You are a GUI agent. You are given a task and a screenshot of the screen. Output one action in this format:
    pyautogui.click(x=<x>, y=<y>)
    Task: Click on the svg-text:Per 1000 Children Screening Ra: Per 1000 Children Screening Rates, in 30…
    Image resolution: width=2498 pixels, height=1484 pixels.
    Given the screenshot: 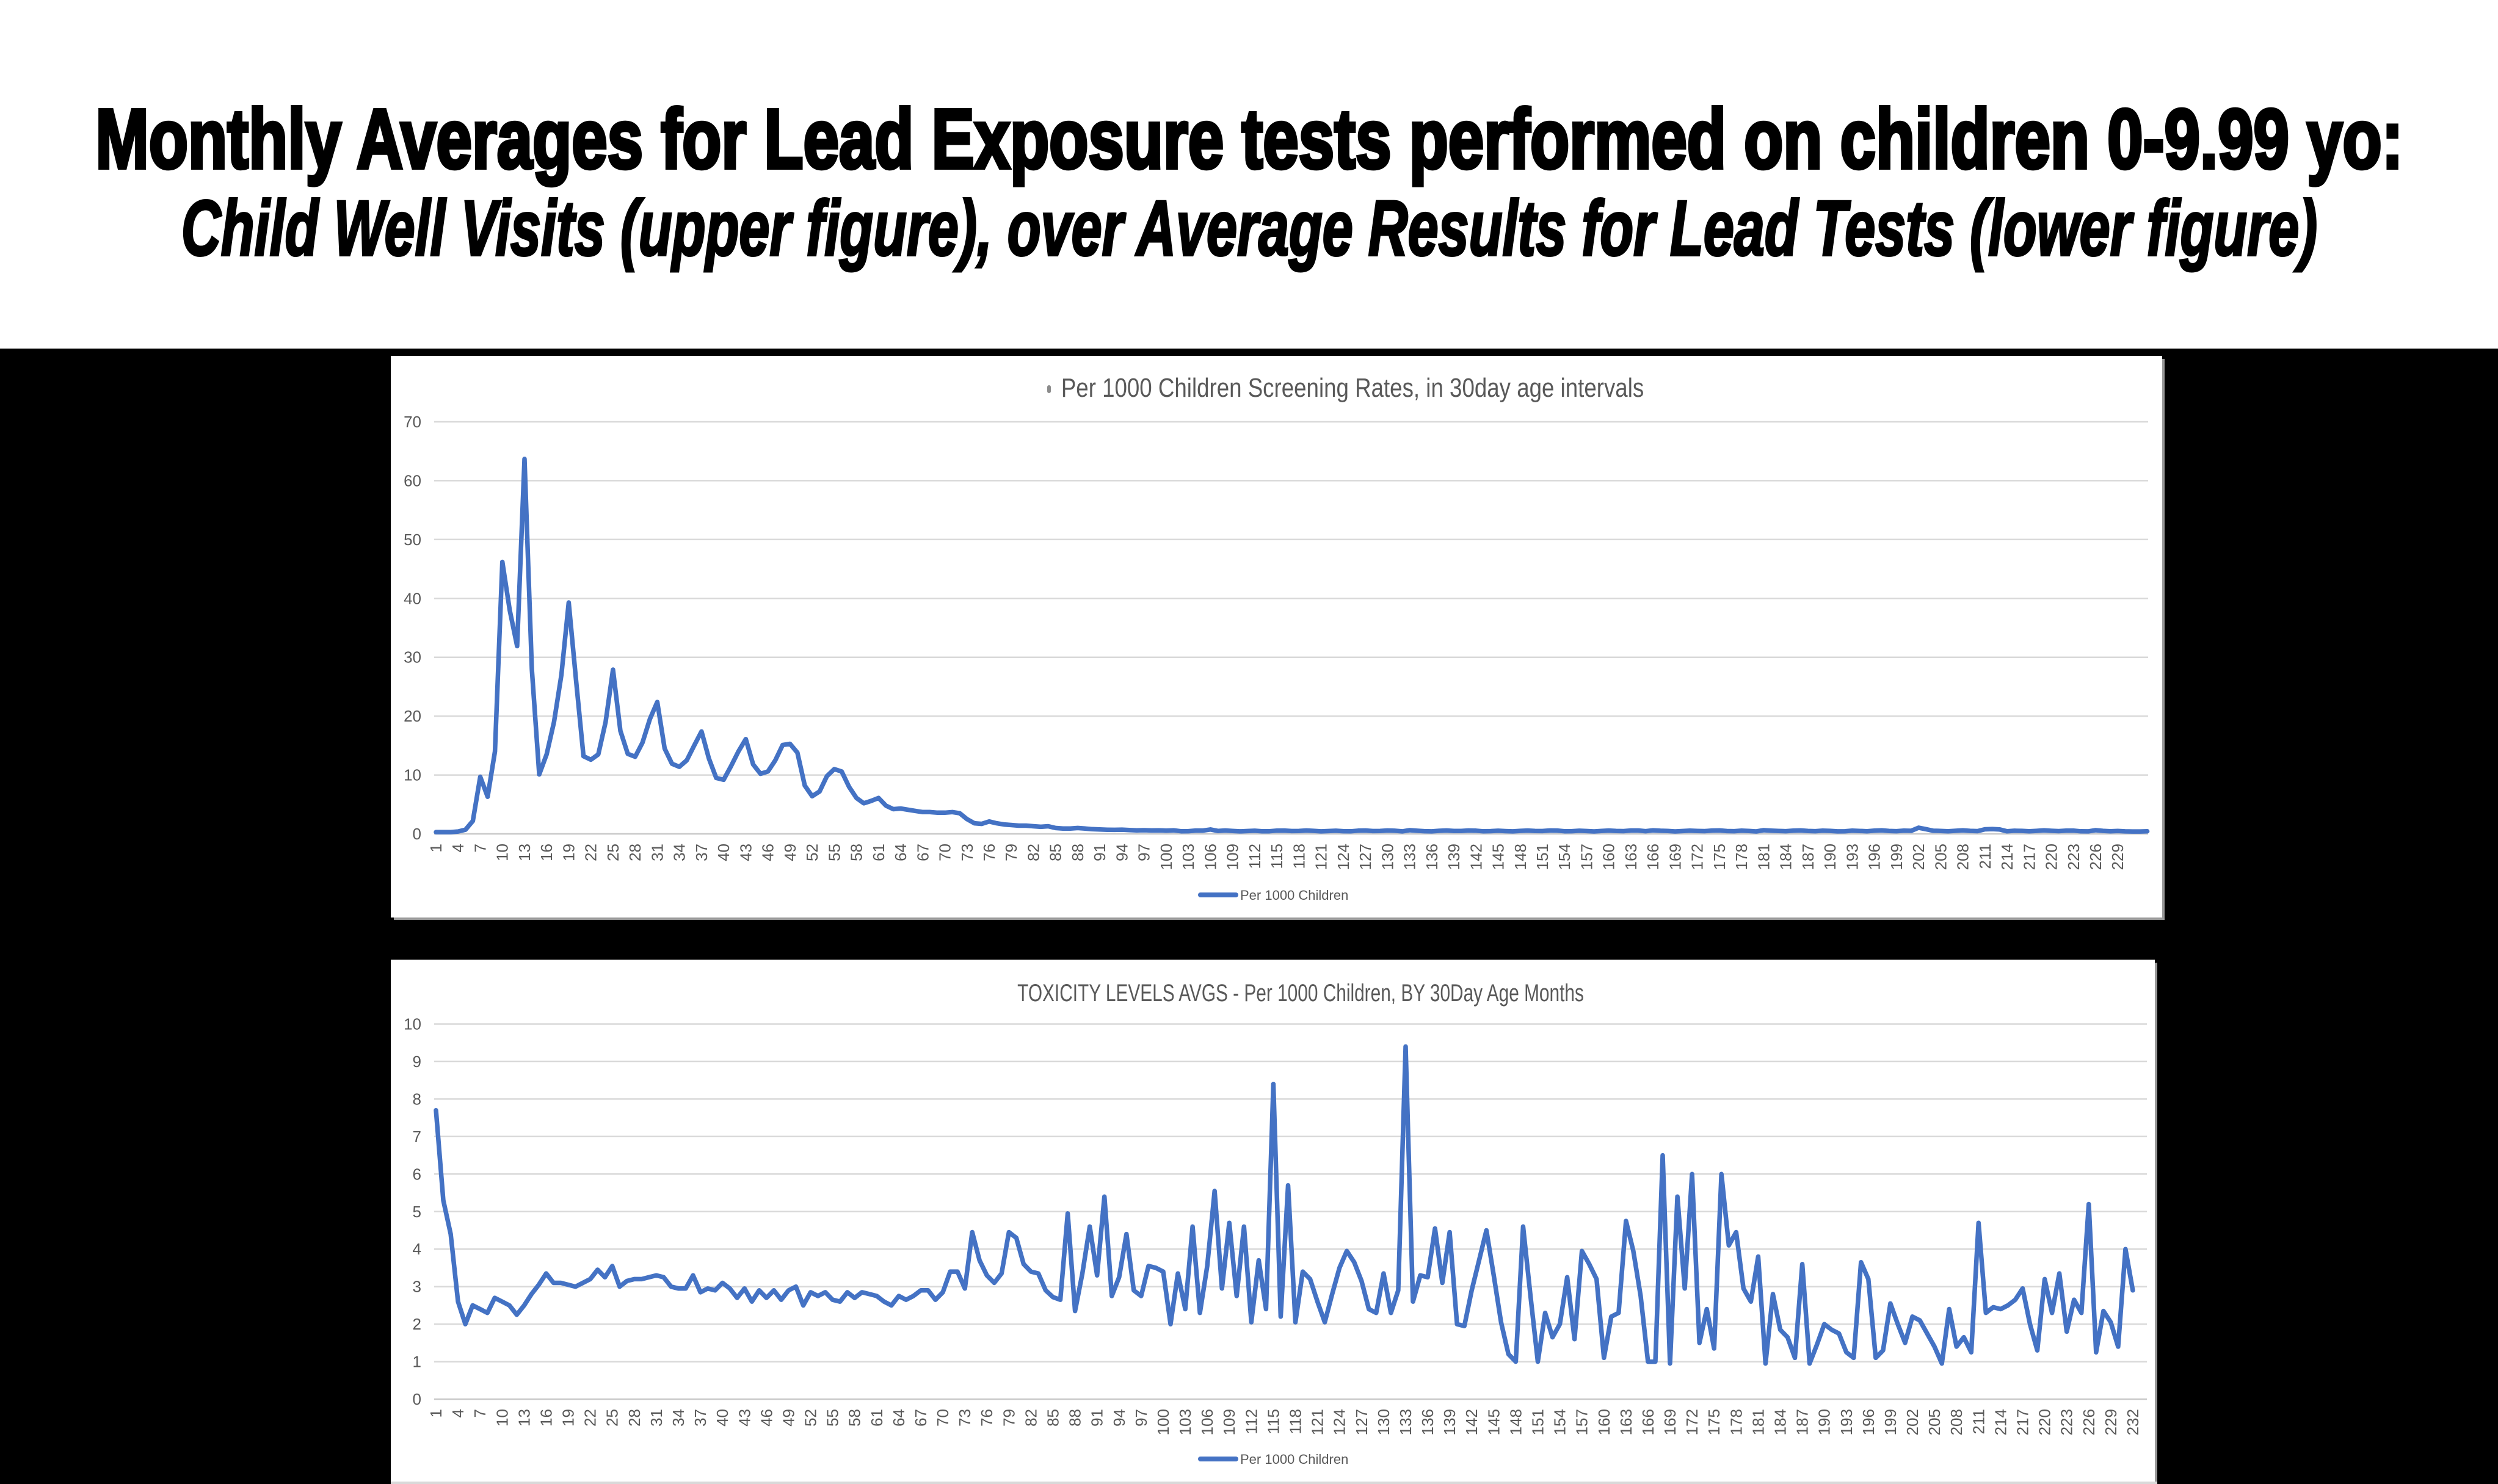 What is the action you would take?
    pyautogui.click(x=1352, y=387)
    